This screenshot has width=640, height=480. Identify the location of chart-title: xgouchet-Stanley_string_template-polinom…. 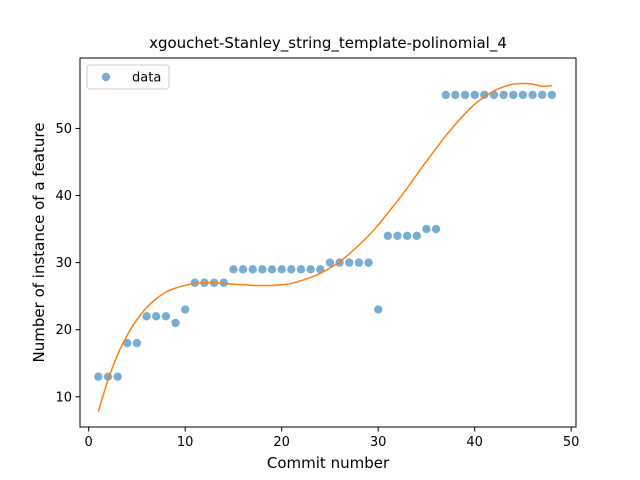
(328, 43).